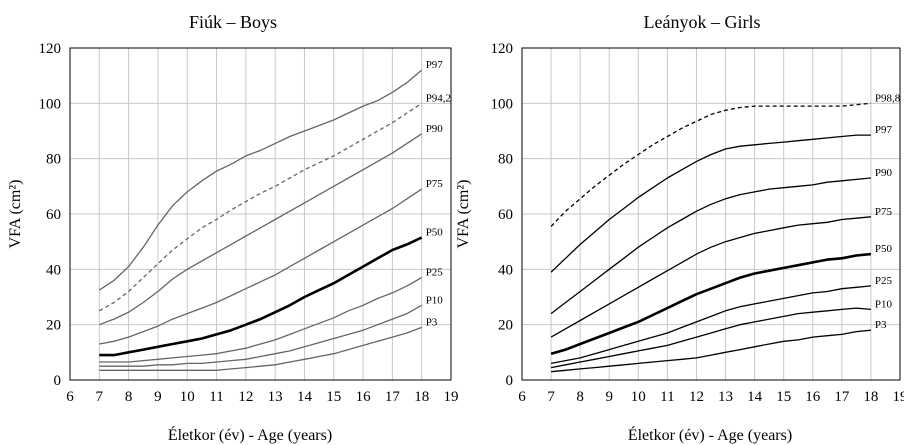 This screenshot has width=904, height=445. What do you see at coordinates (888, 98) in the screenshot?
I see `series-label: P98,8` at bounding box center [888, 98].